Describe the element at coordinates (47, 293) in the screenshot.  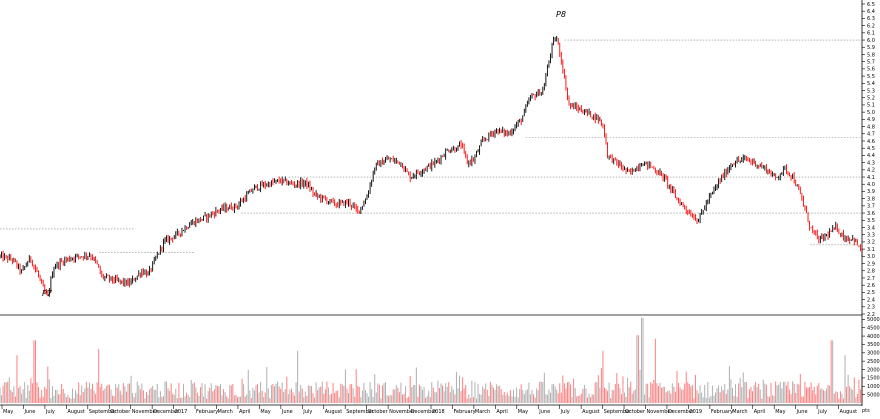
I see `low-annotation: P7` at that location.